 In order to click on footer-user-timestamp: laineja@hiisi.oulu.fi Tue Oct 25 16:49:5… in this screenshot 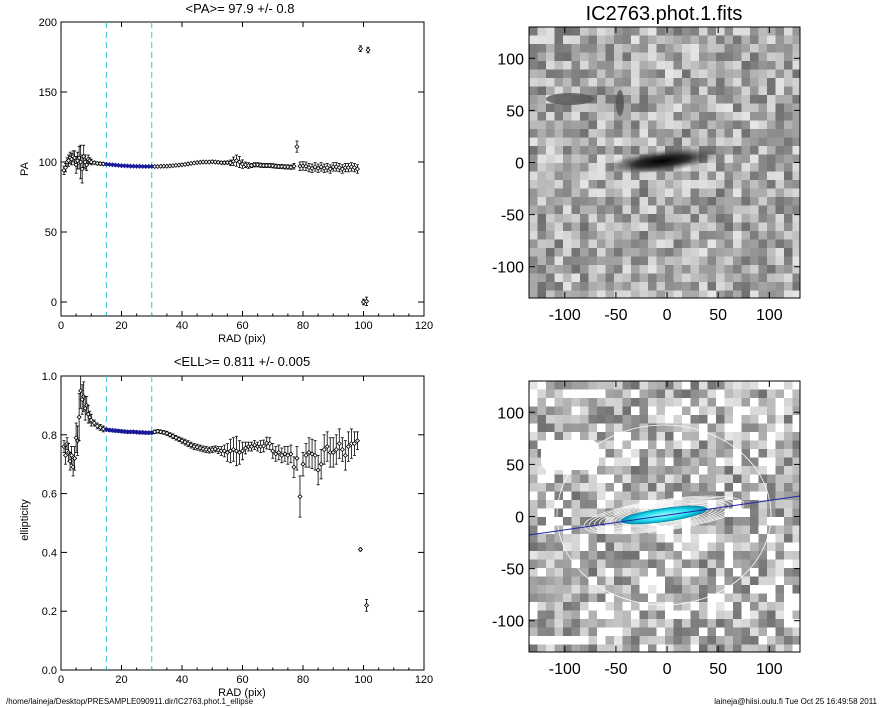, I will do `click(795, 701)`.